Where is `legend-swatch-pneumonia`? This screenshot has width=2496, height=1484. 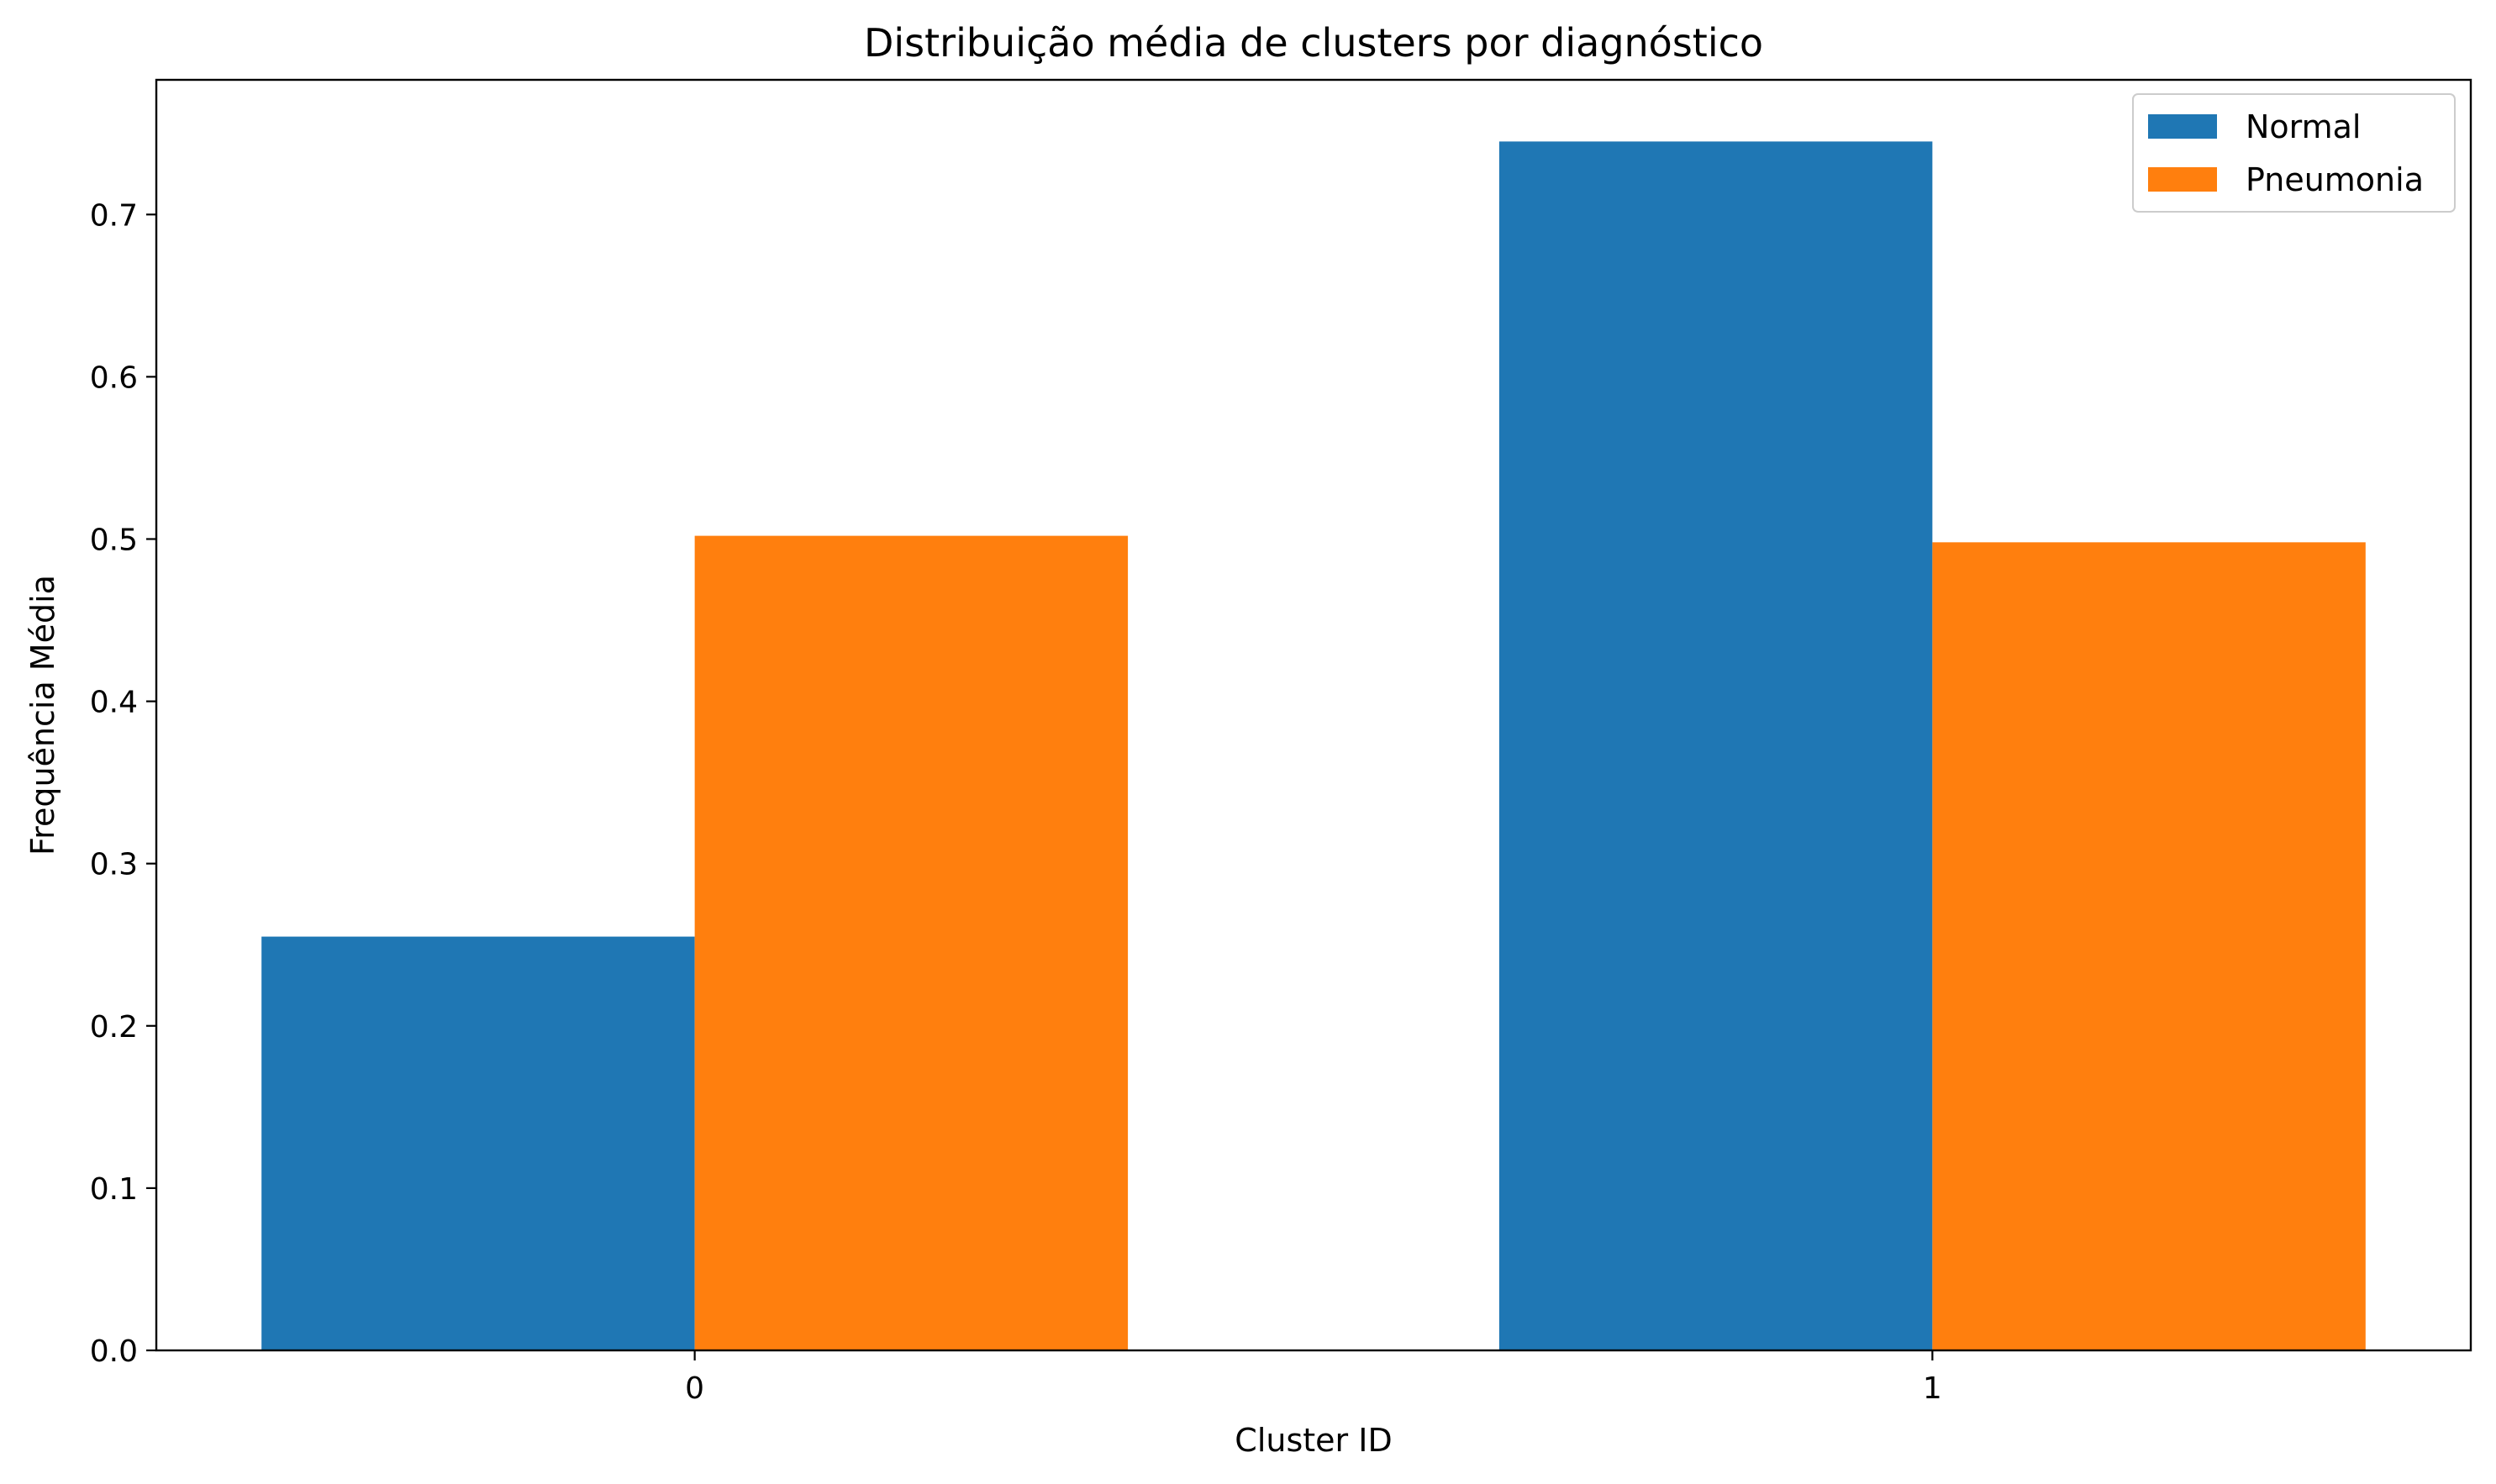 legend-swatch-pneumonia is located at coordinates (2182, 180).